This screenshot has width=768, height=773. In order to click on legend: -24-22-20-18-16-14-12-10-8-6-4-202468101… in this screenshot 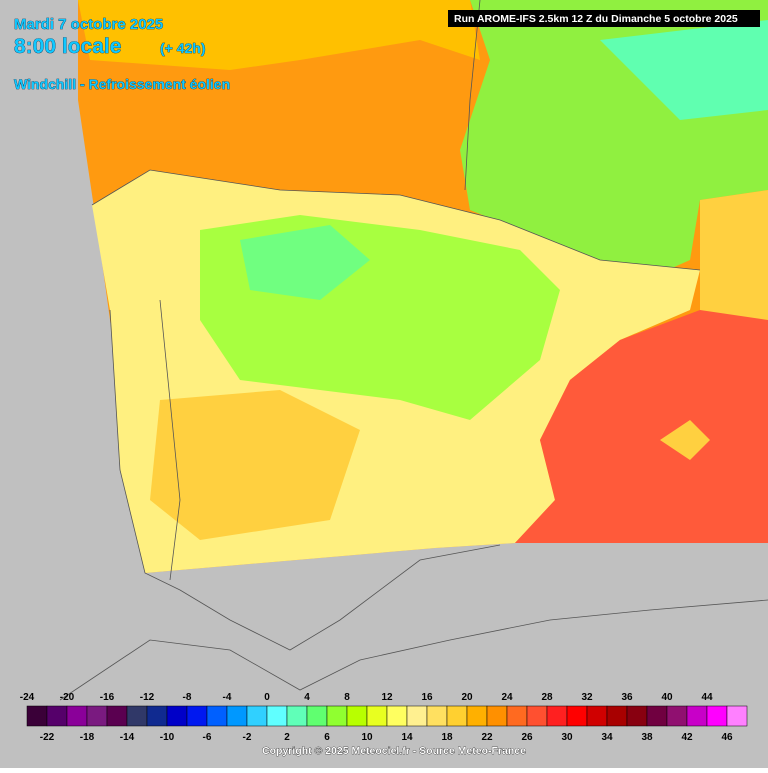, I will do `click(384, 717)`.